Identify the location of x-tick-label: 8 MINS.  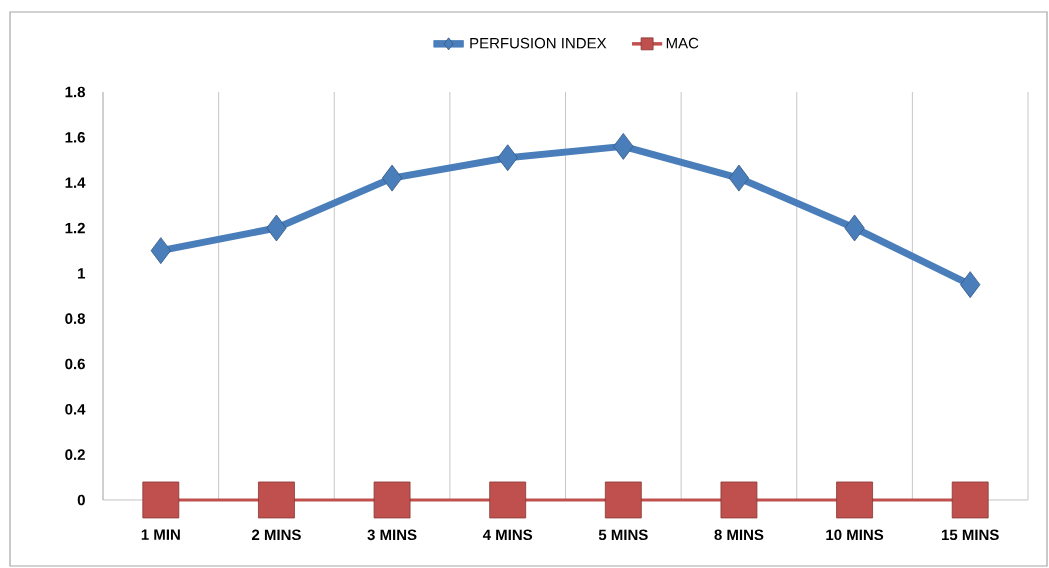
(739, 535).